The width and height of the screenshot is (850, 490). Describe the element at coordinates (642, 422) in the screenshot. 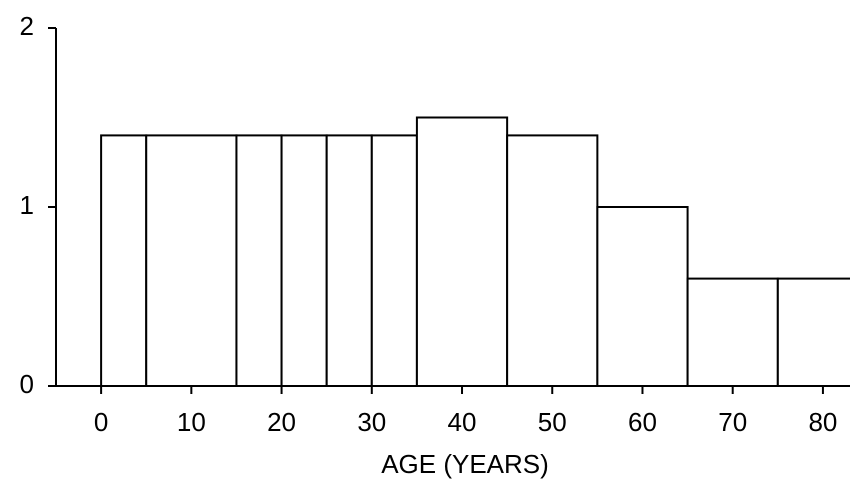

I see `x-tick-label: 60` at that location.